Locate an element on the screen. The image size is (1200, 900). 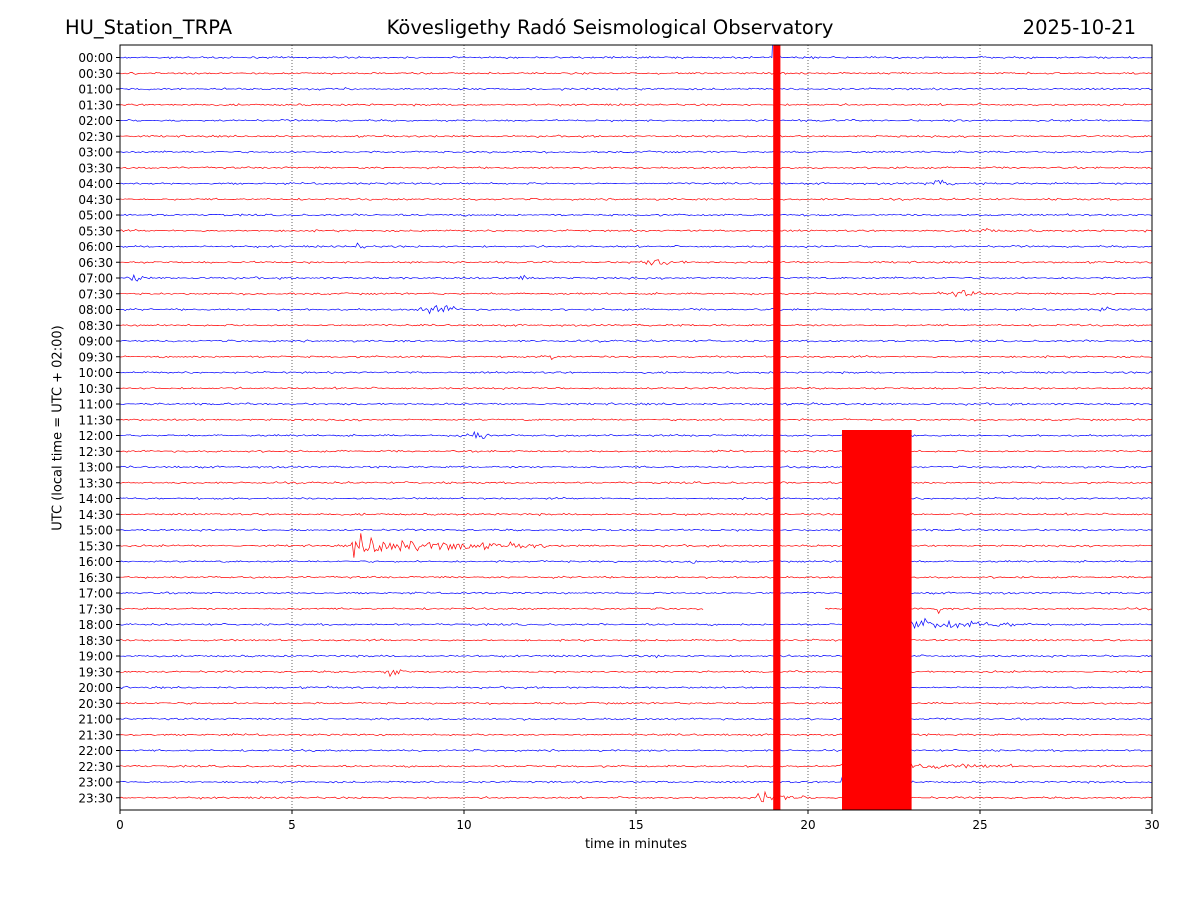
x-tick-label: 10 is located at coordinates (463, 825).